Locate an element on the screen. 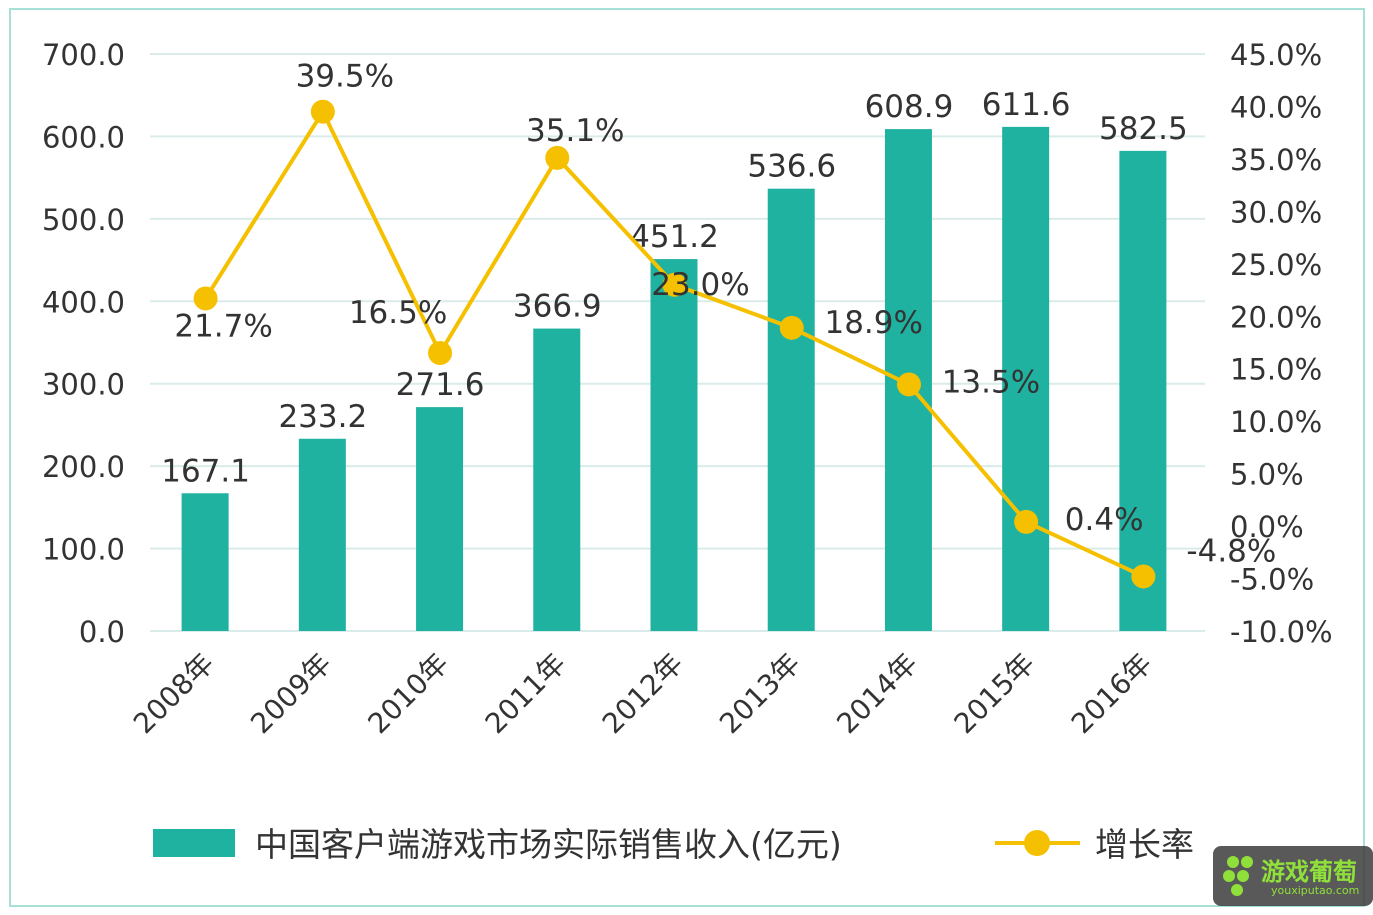 Image resolution: width=1373 pixels, height=915 pixels. bar-data-label: 271.6 is located at coordinates (440, 385).